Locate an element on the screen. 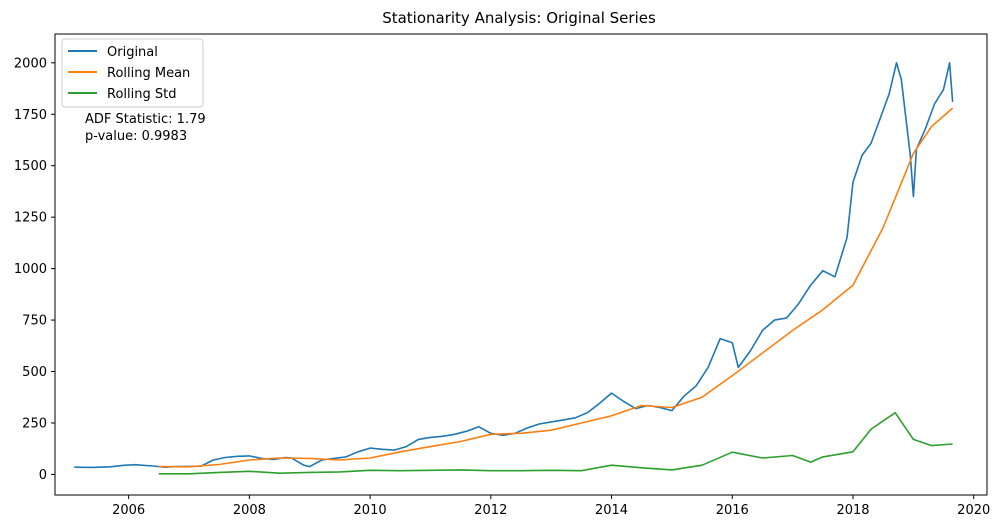  x-tick-label: 2014 is located at coordinates (611, 510).